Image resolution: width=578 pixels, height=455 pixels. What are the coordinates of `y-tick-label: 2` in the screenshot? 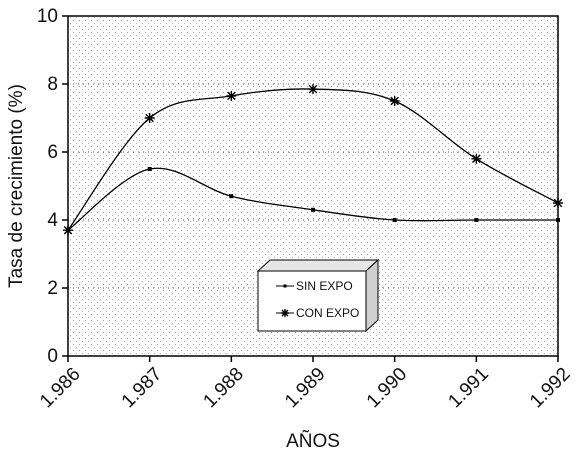 It's located at (52, 288).